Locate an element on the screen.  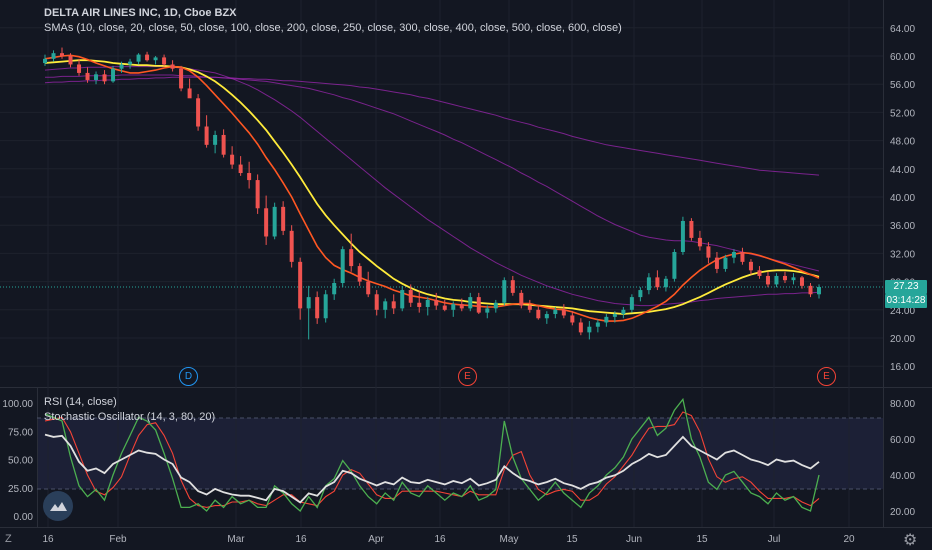
price-tick-label: 32.00 is located at coordinates (902, 254).